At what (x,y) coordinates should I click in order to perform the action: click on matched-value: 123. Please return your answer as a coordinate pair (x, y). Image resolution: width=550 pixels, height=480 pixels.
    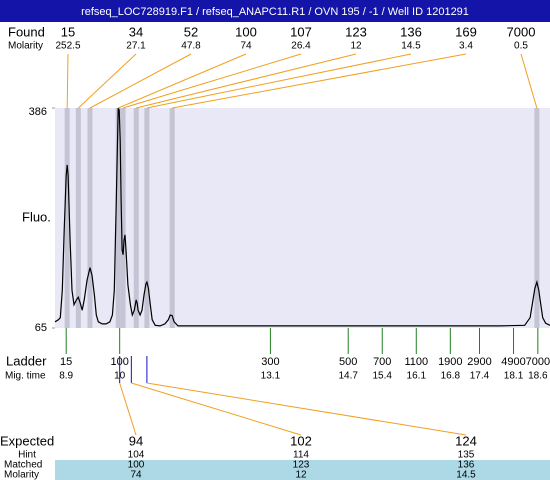
    Looking at the image, I should click on (301, 465).